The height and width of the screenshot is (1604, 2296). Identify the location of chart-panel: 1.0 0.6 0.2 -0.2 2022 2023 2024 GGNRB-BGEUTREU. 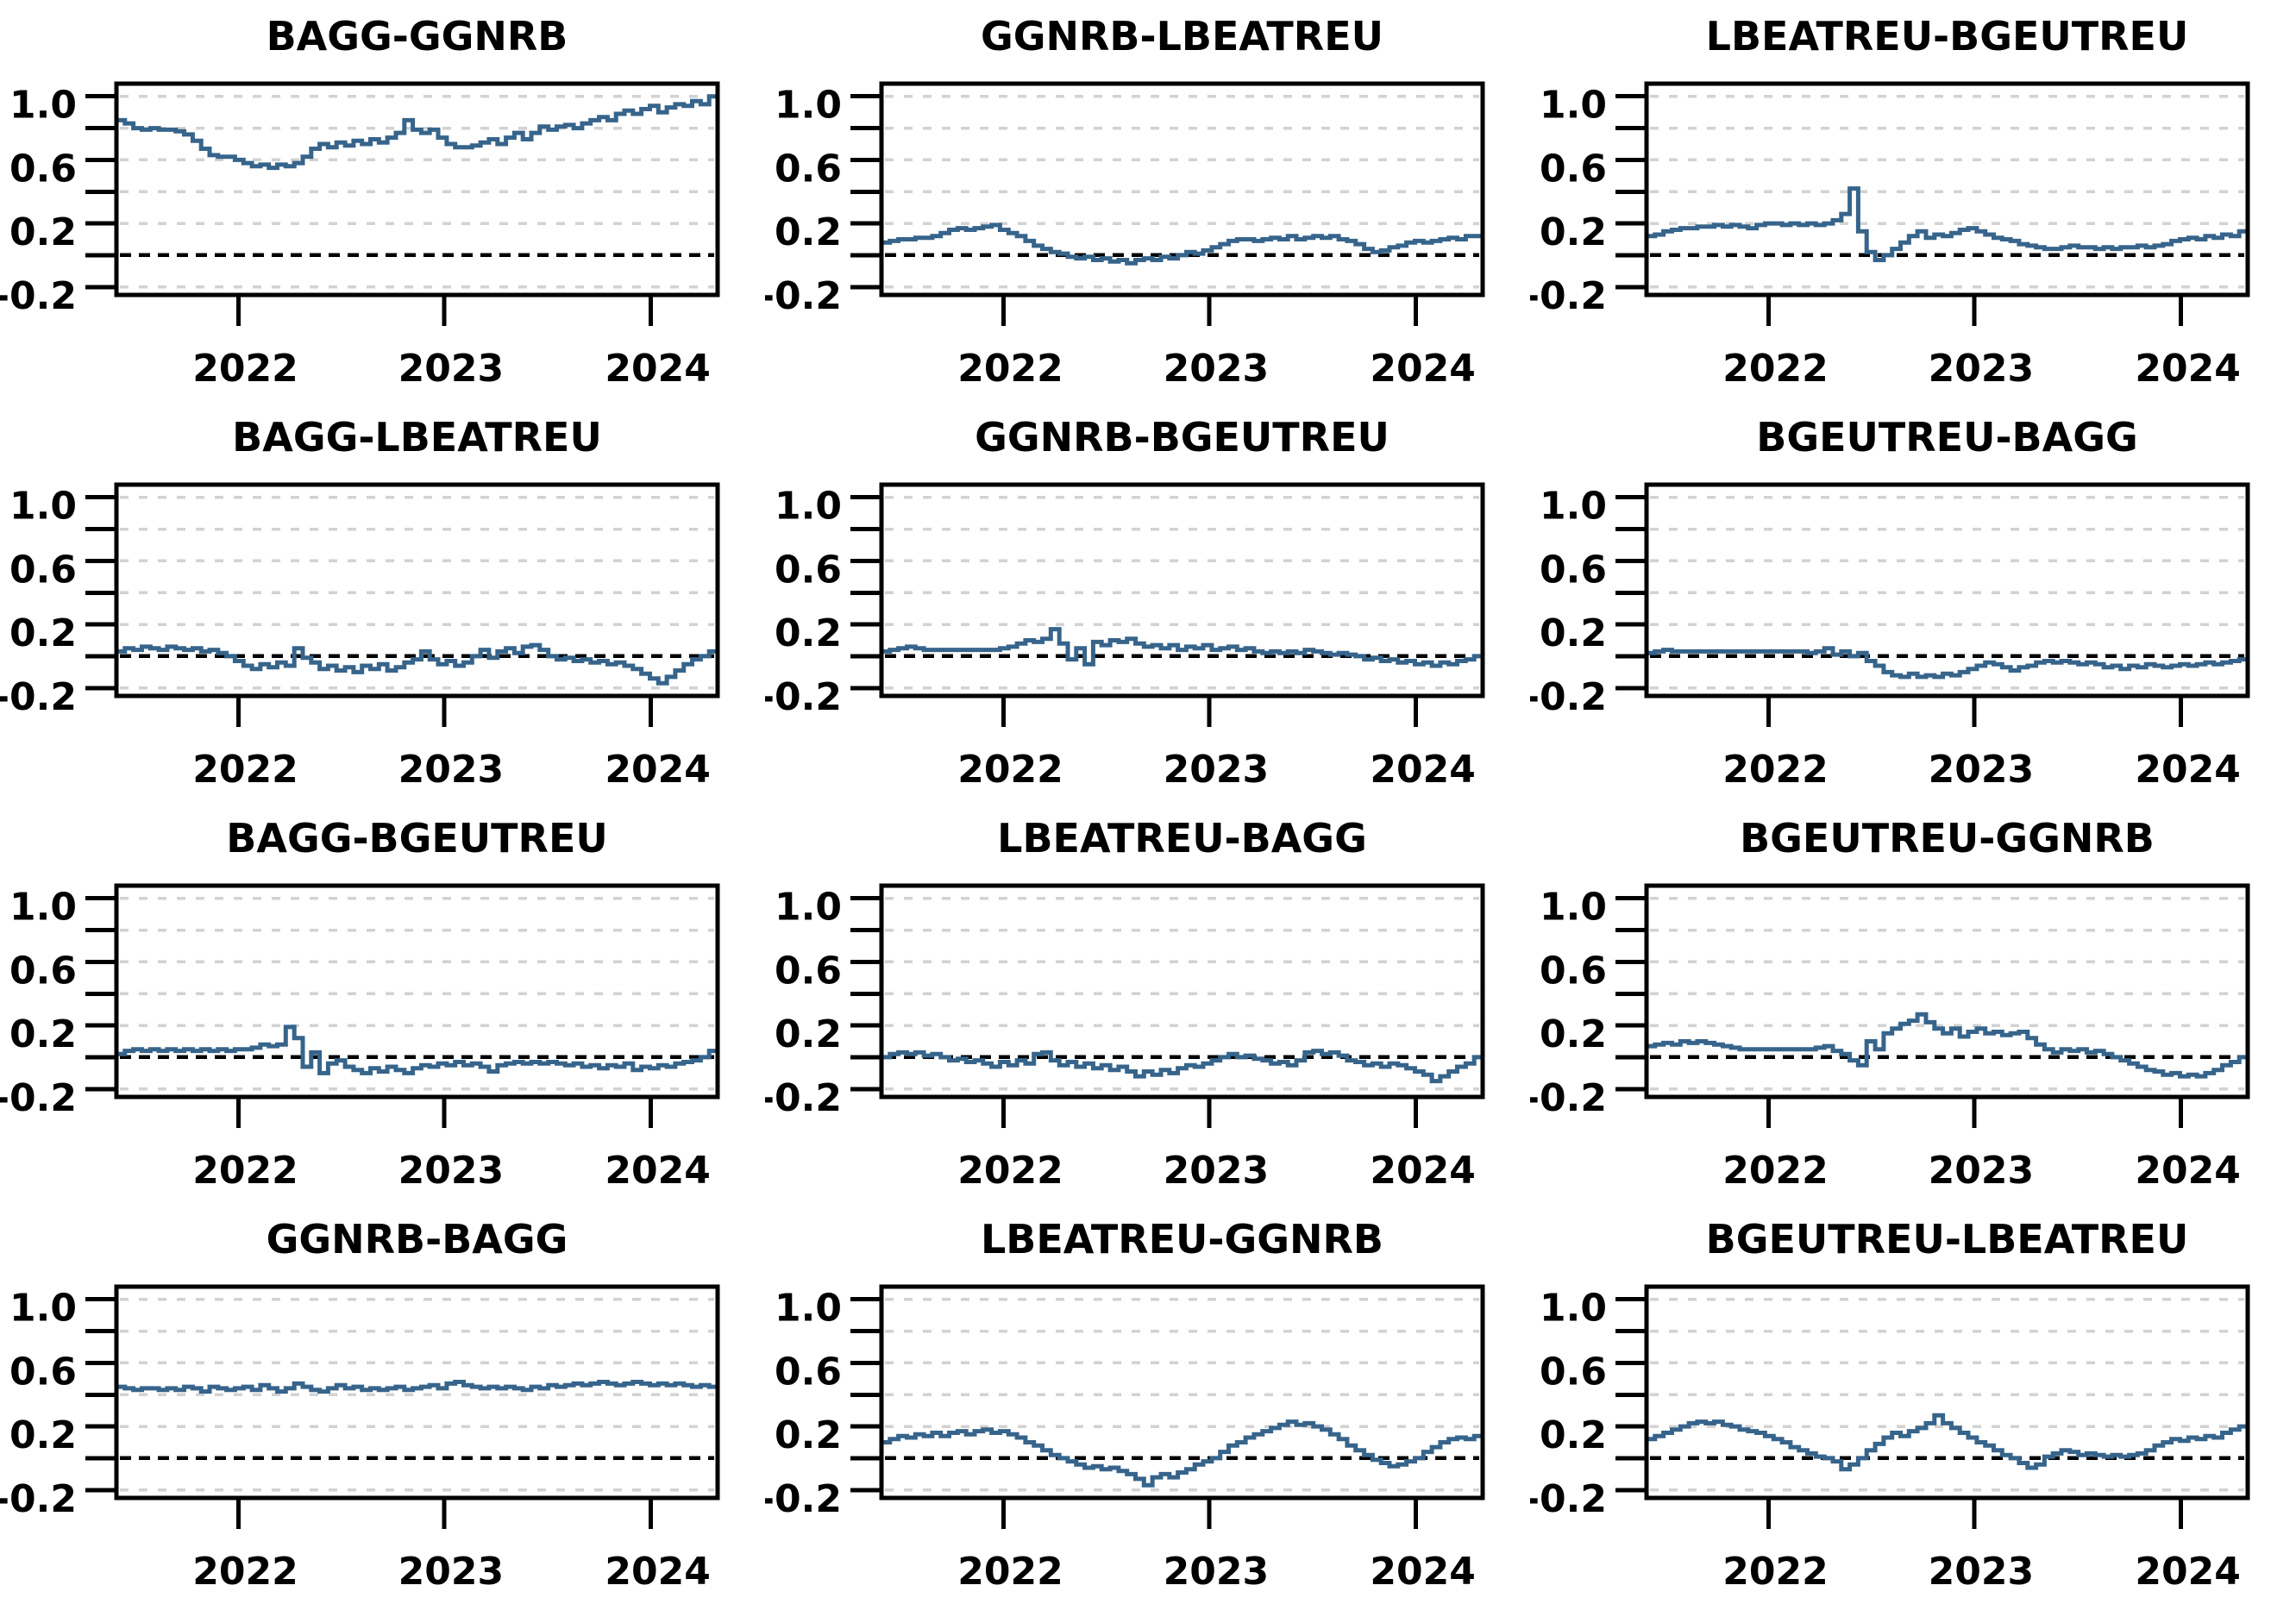
(1125, 603).